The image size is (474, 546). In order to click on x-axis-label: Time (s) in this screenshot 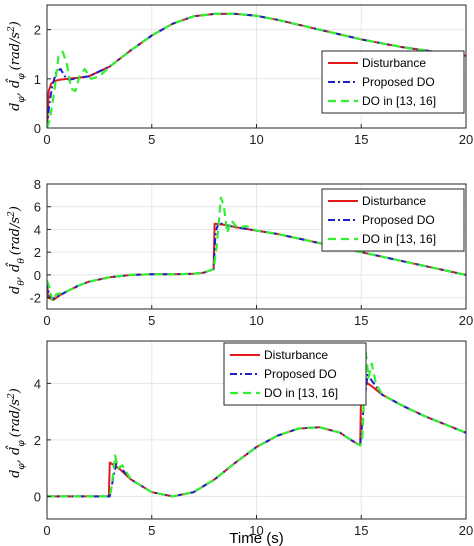, I will do `click(256, 538)`.